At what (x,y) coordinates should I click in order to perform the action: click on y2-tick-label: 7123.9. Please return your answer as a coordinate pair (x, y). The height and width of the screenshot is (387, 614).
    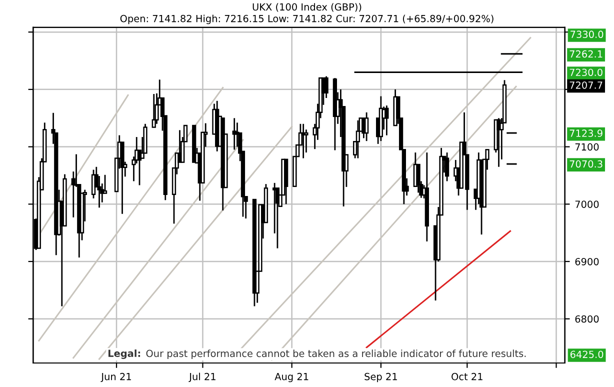
    Looking at the image, I should click on (586, 133).